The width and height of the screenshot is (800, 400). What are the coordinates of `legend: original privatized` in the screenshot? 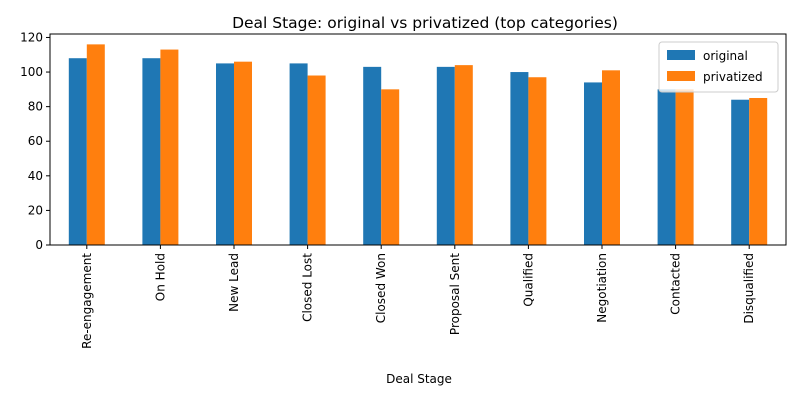 It's located at (718, 67).